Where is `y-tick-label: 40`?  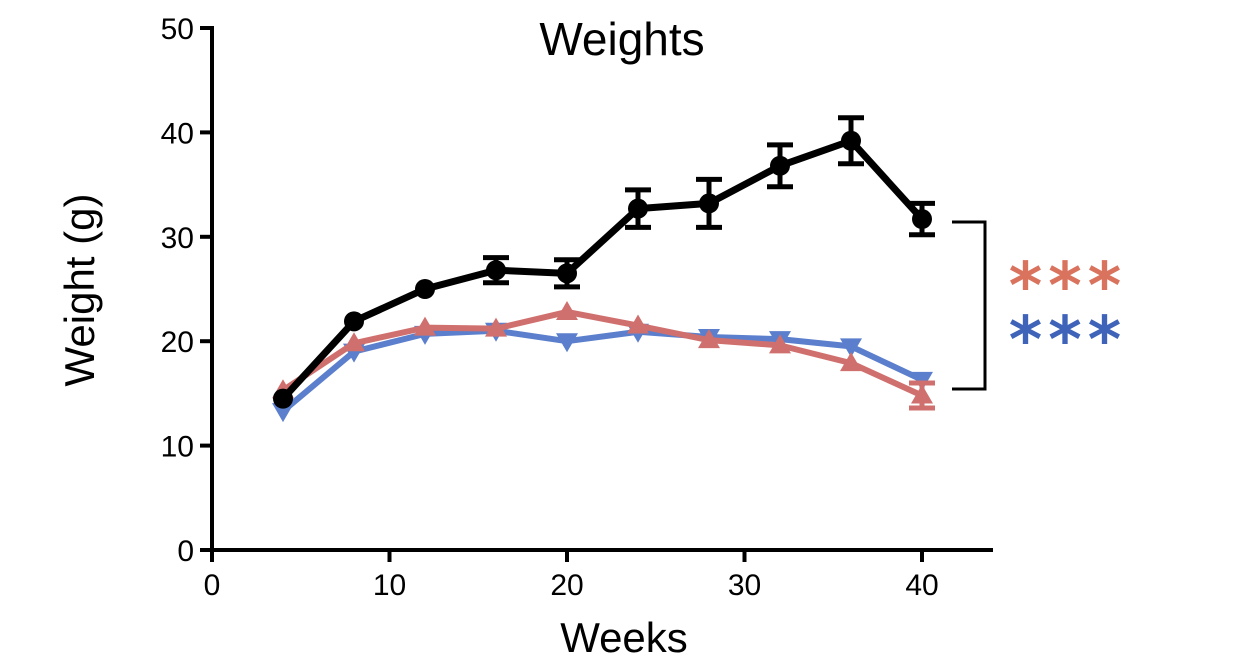 y-tick-label: 40 is located at coordinates (177, 133).